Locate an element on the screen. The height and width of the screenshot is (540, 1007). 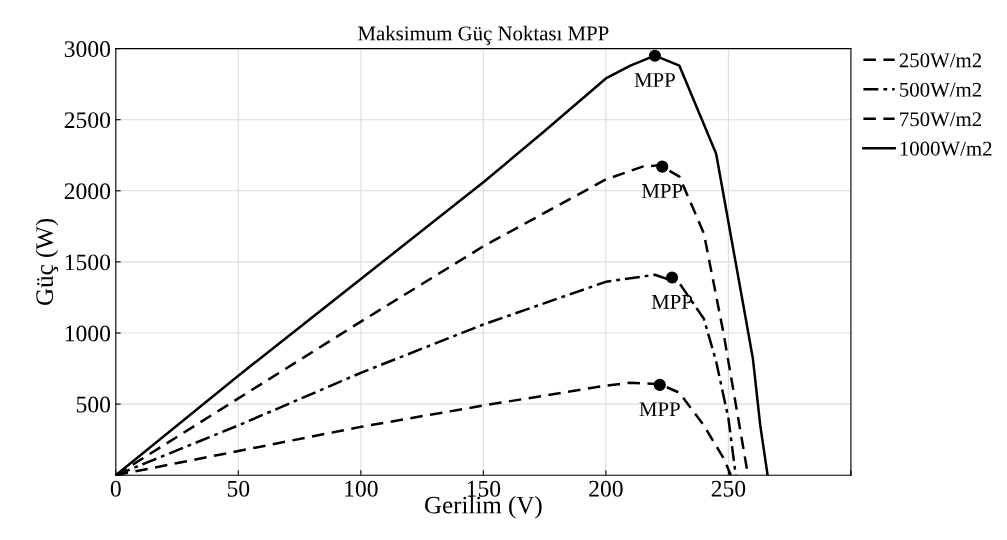
x-tick-label: 100 is located at coordinates (361, 488).